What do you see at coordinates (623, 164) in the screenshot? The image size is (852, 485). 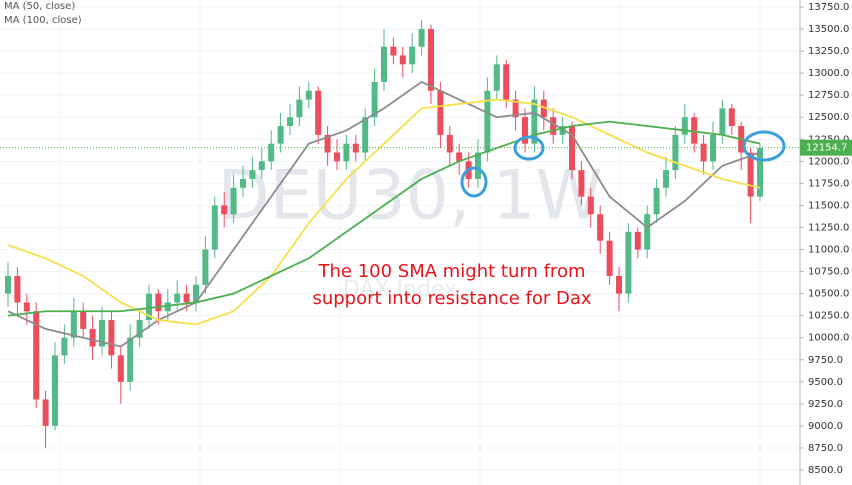 I see `highlight-circles` at bounding box center [623, 164].